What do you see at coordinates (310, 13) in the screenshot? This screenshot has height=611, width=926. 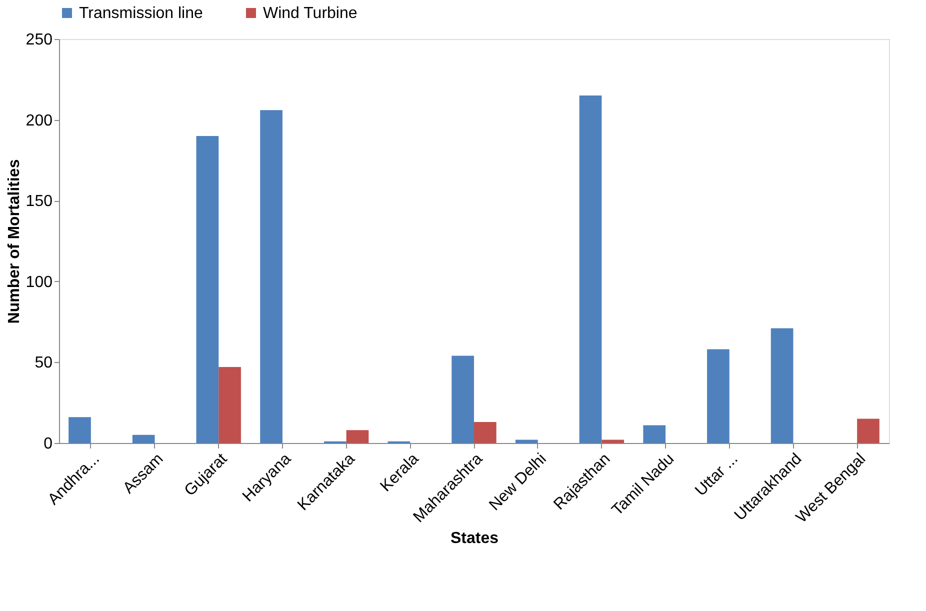 I see `legend-label: Wind Turbine` at bounding box center [310, 13].